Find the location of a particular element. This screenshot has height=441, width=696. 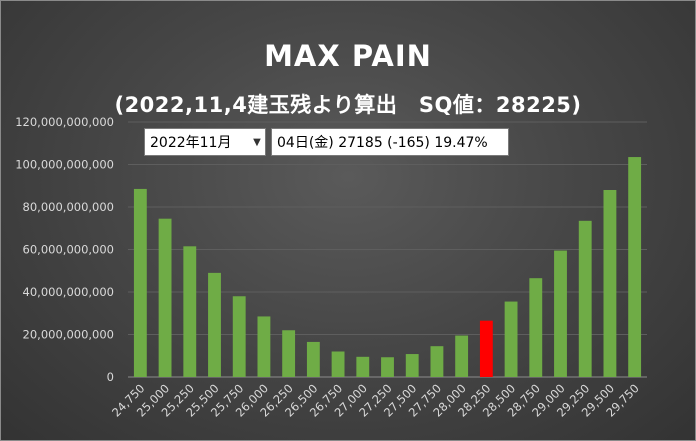

chart-subtitle: (2022,11,4建玉残より算出 SQ値：28225) is located at coordinates (348, 105).